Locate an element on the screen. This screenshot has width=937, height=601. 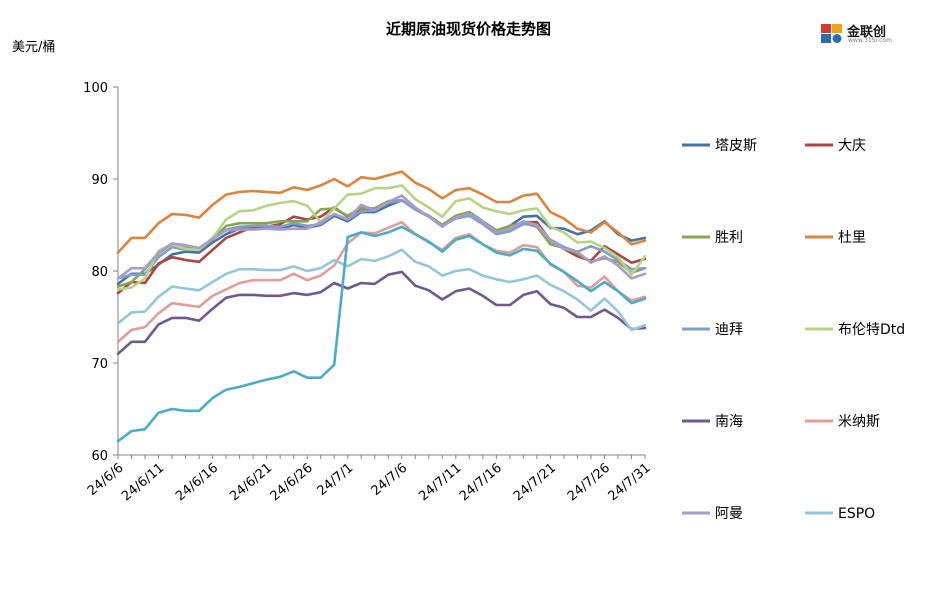
legend-label: ESPO is located at coordinates (856, 514).